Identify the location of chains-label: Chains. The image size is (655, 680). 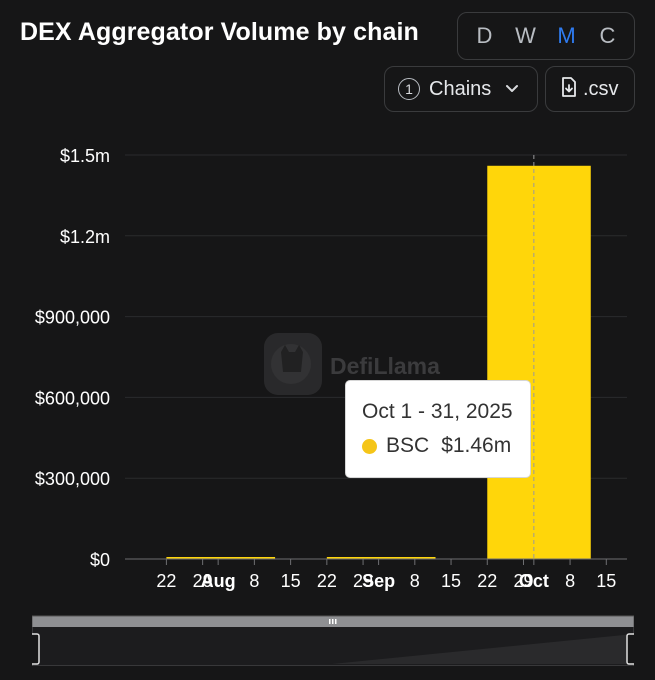
(460, 88).